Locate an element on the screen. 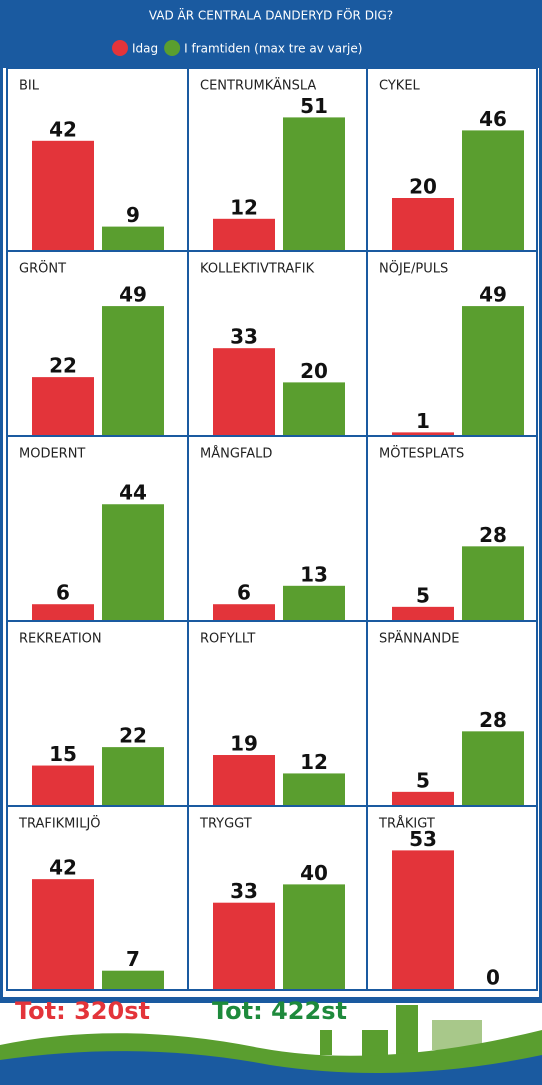 The height and width of the screenshot is (1085, 542). panel-title: MÅNGFALD is located at coordinates (236, 454).